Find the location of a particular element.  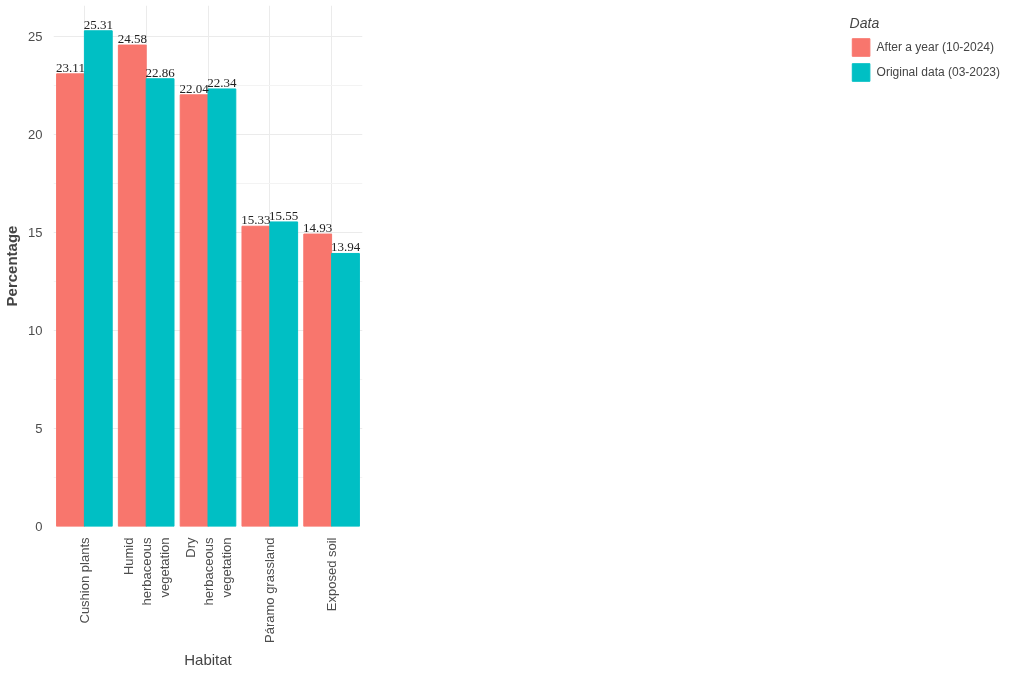

x-tick-label: Cushion plants is located at coordinates (84, 580).